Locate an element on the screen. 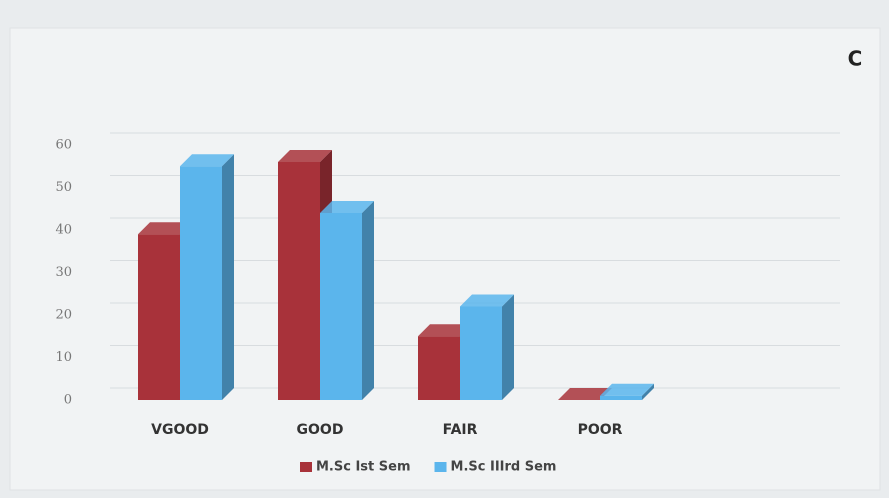 This screenshot has height=498, width=889. y-tick-label: 0 is located at coordinates (68, 400).